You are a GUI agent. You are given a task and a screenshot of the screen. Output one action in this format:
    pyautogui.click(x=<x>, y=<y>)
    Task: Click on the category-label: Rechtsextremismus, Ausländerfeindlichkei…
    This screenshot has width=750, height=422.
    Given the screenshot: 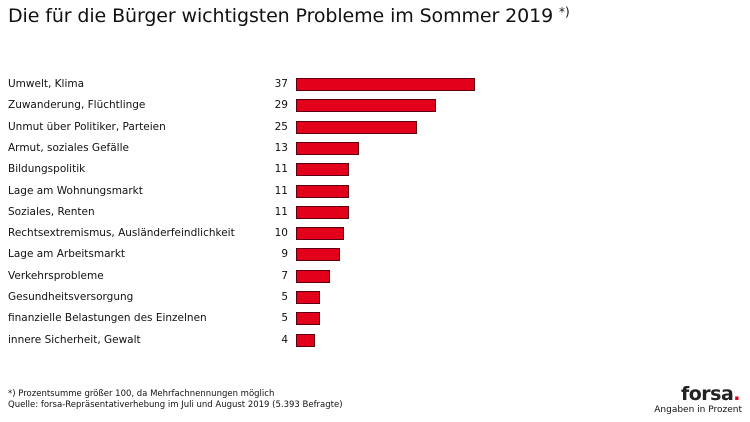 What is the action you would take?
    pyautogui.click(x=121, y=233)
    